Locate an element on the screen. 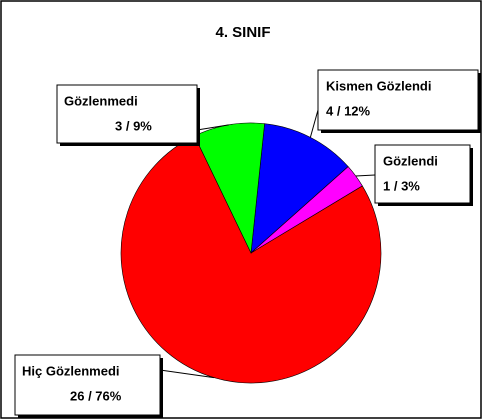 The width and height of the screenshot is (483, 420). chart-title: 4. SINIF is located at coordinates (242, 32).